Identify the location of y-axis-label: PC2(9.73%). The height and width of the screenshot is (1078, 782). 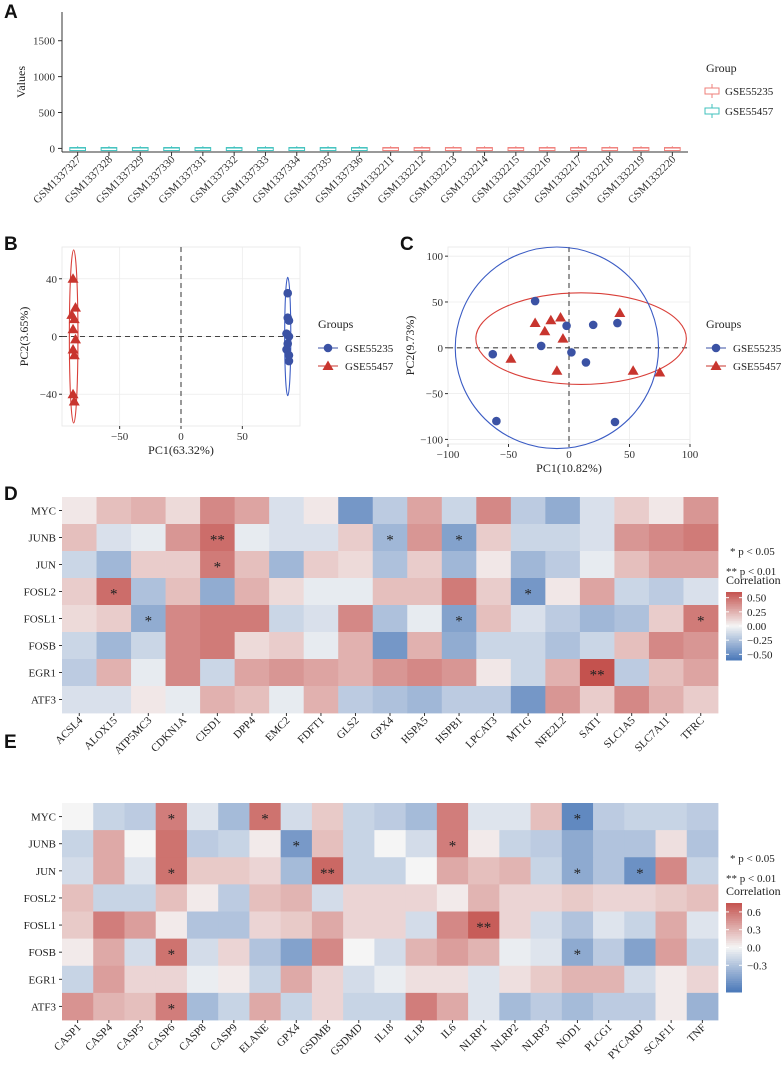
(410, 346).